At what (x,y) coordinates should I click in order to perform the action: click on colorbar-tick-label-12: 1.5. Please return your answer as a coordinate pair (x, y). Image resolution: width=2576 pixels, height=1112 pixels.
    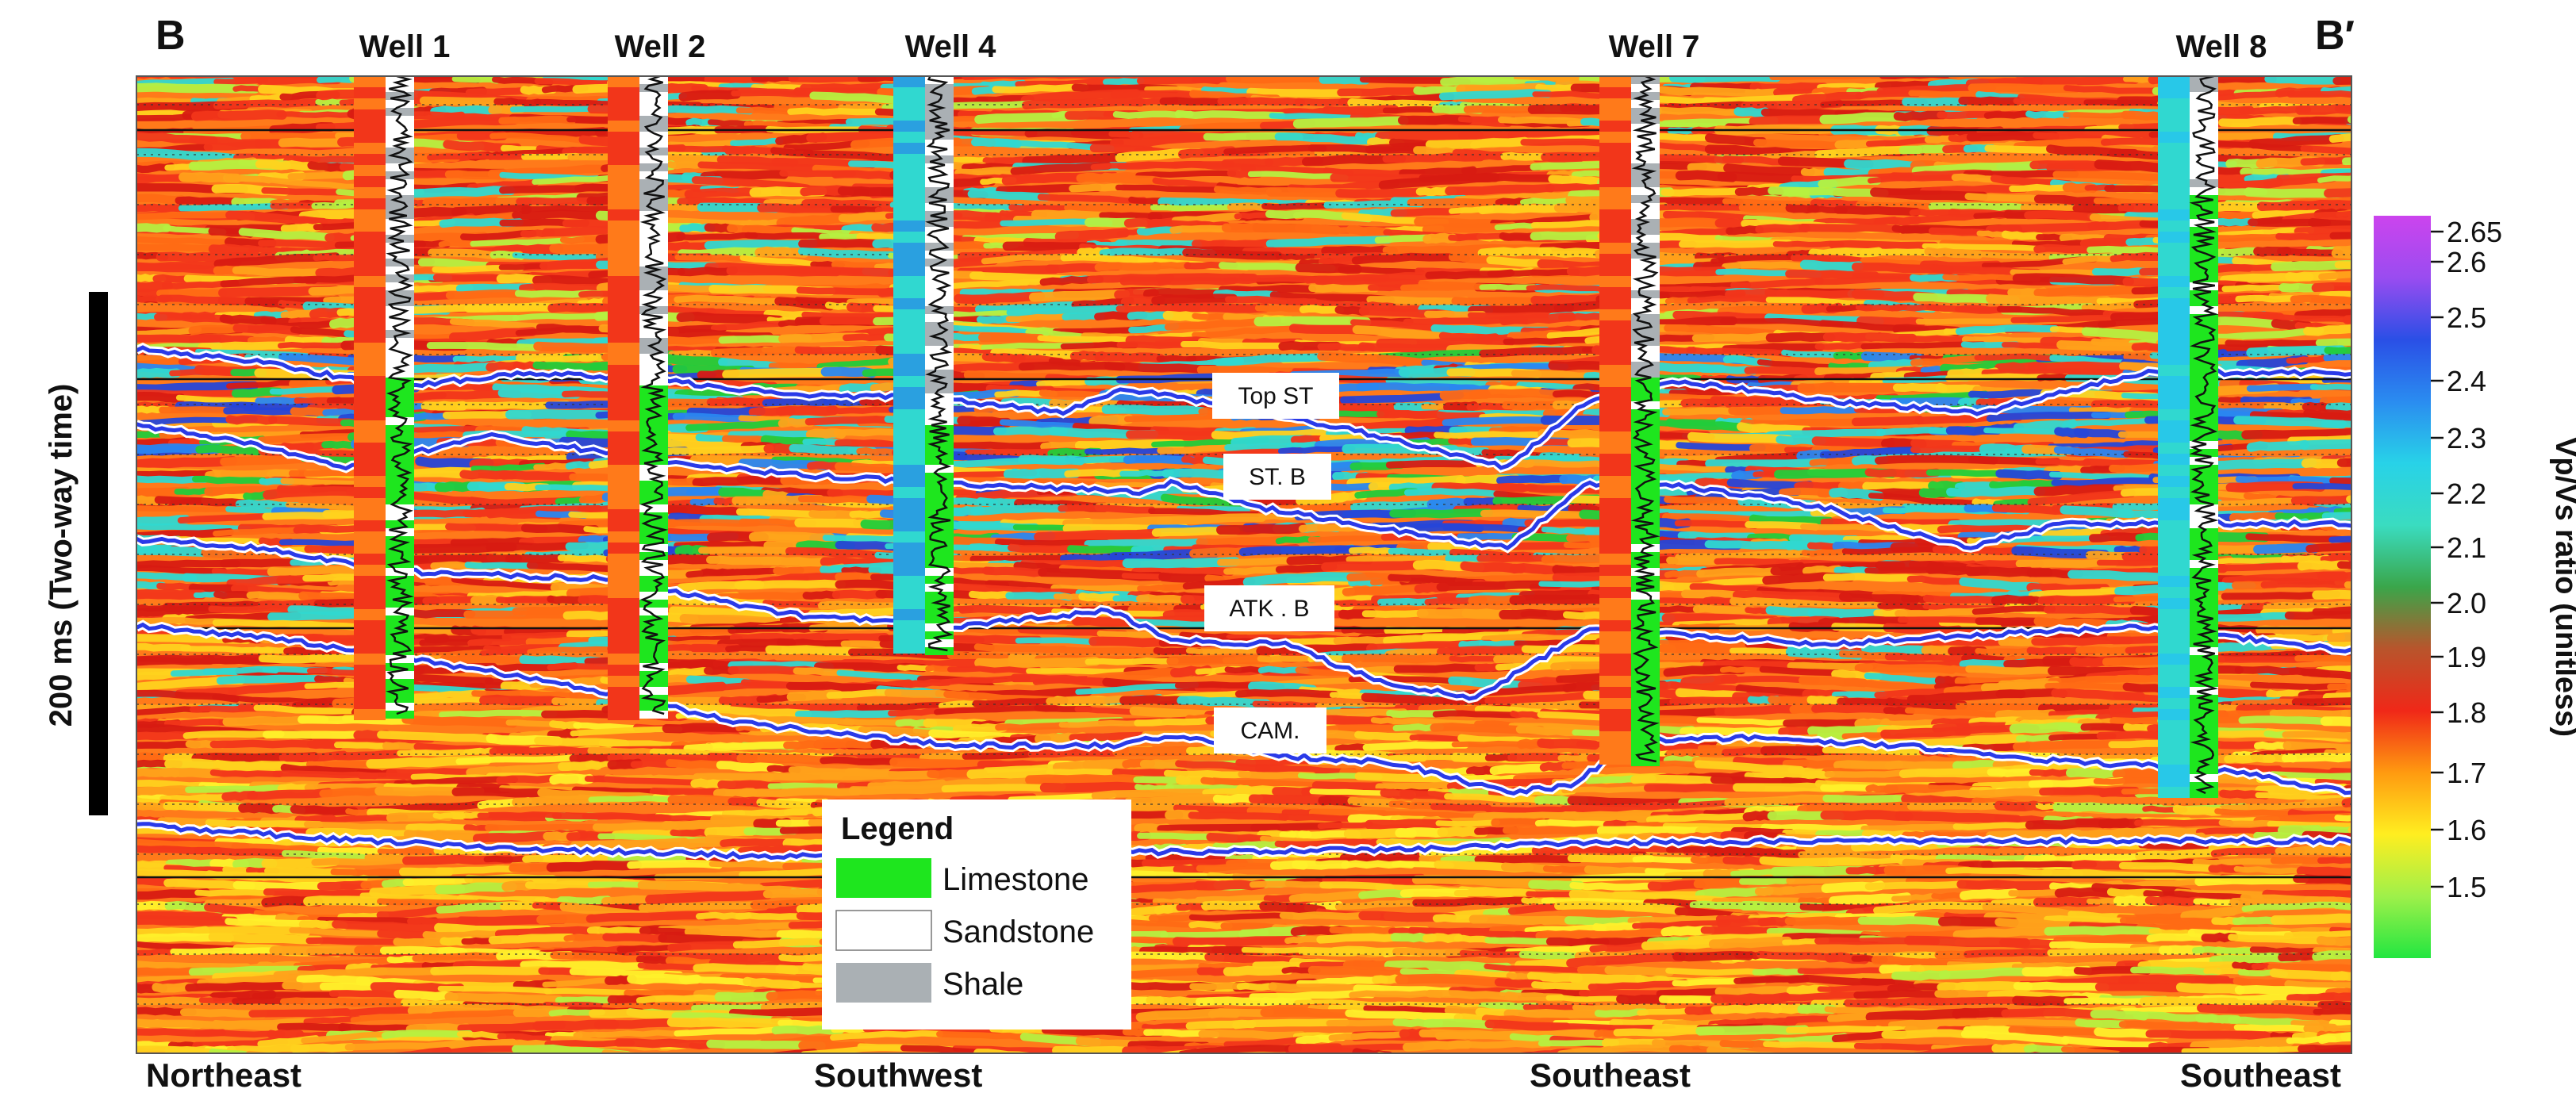
    Looking at the image, I should click on (2466, 887).